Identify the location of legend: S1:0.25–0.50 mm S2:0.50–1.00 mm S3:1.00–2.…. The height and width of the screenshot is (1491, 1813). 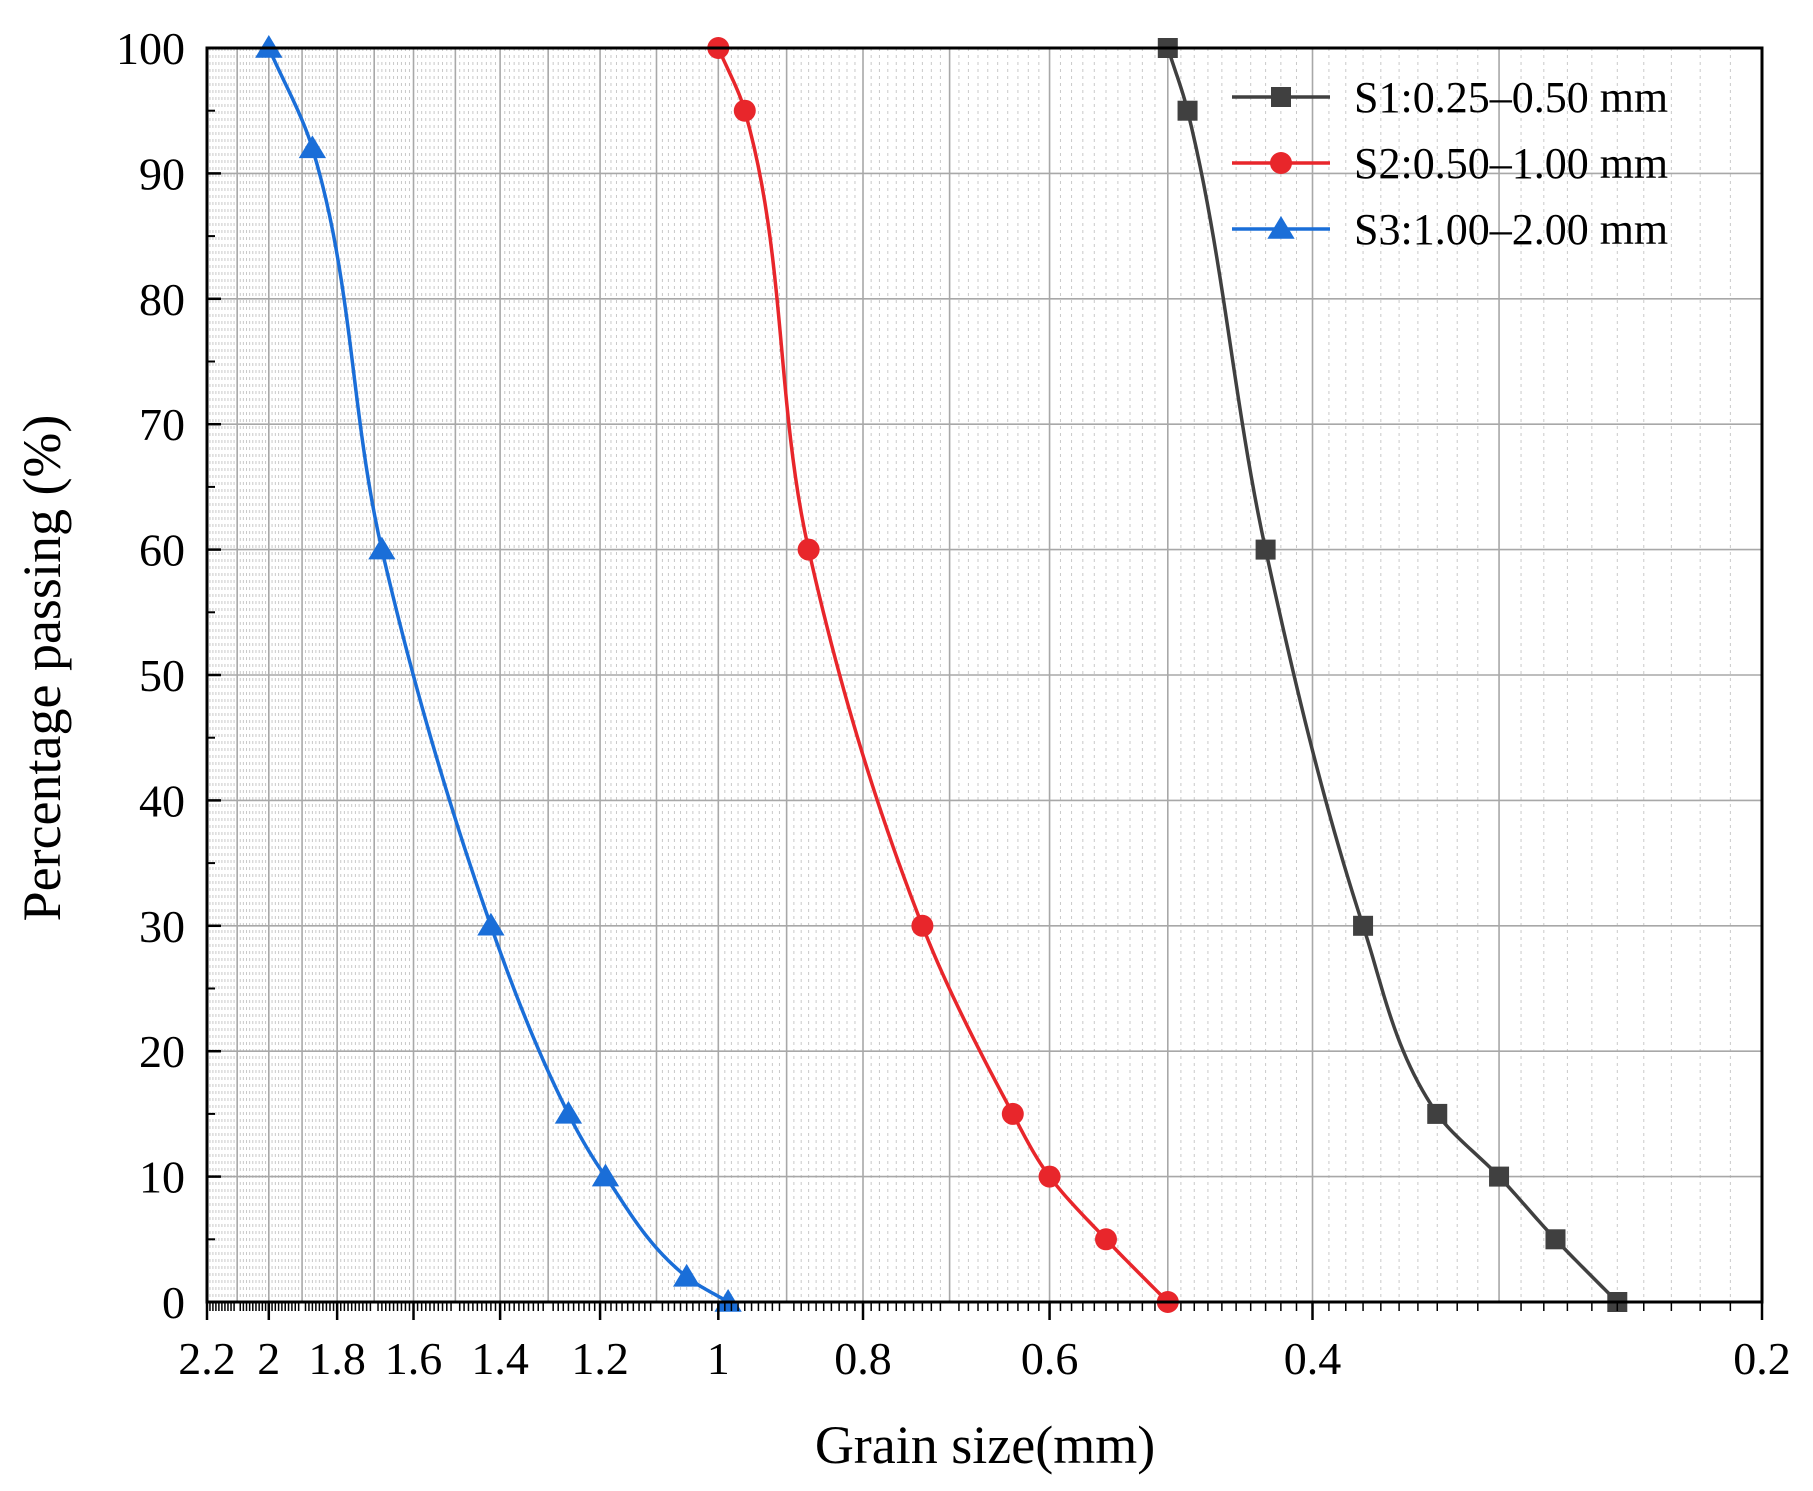
(1450, 163).